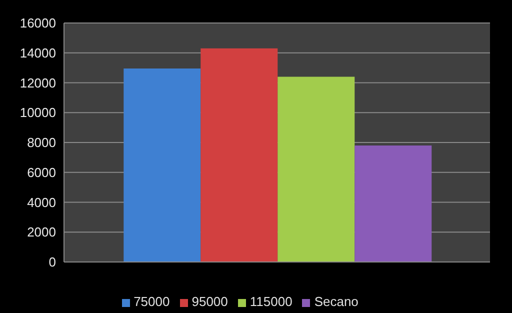  Describe the element at coordinates (152, 301) in the screenshot. I see `legend-label: 75000` at that location.